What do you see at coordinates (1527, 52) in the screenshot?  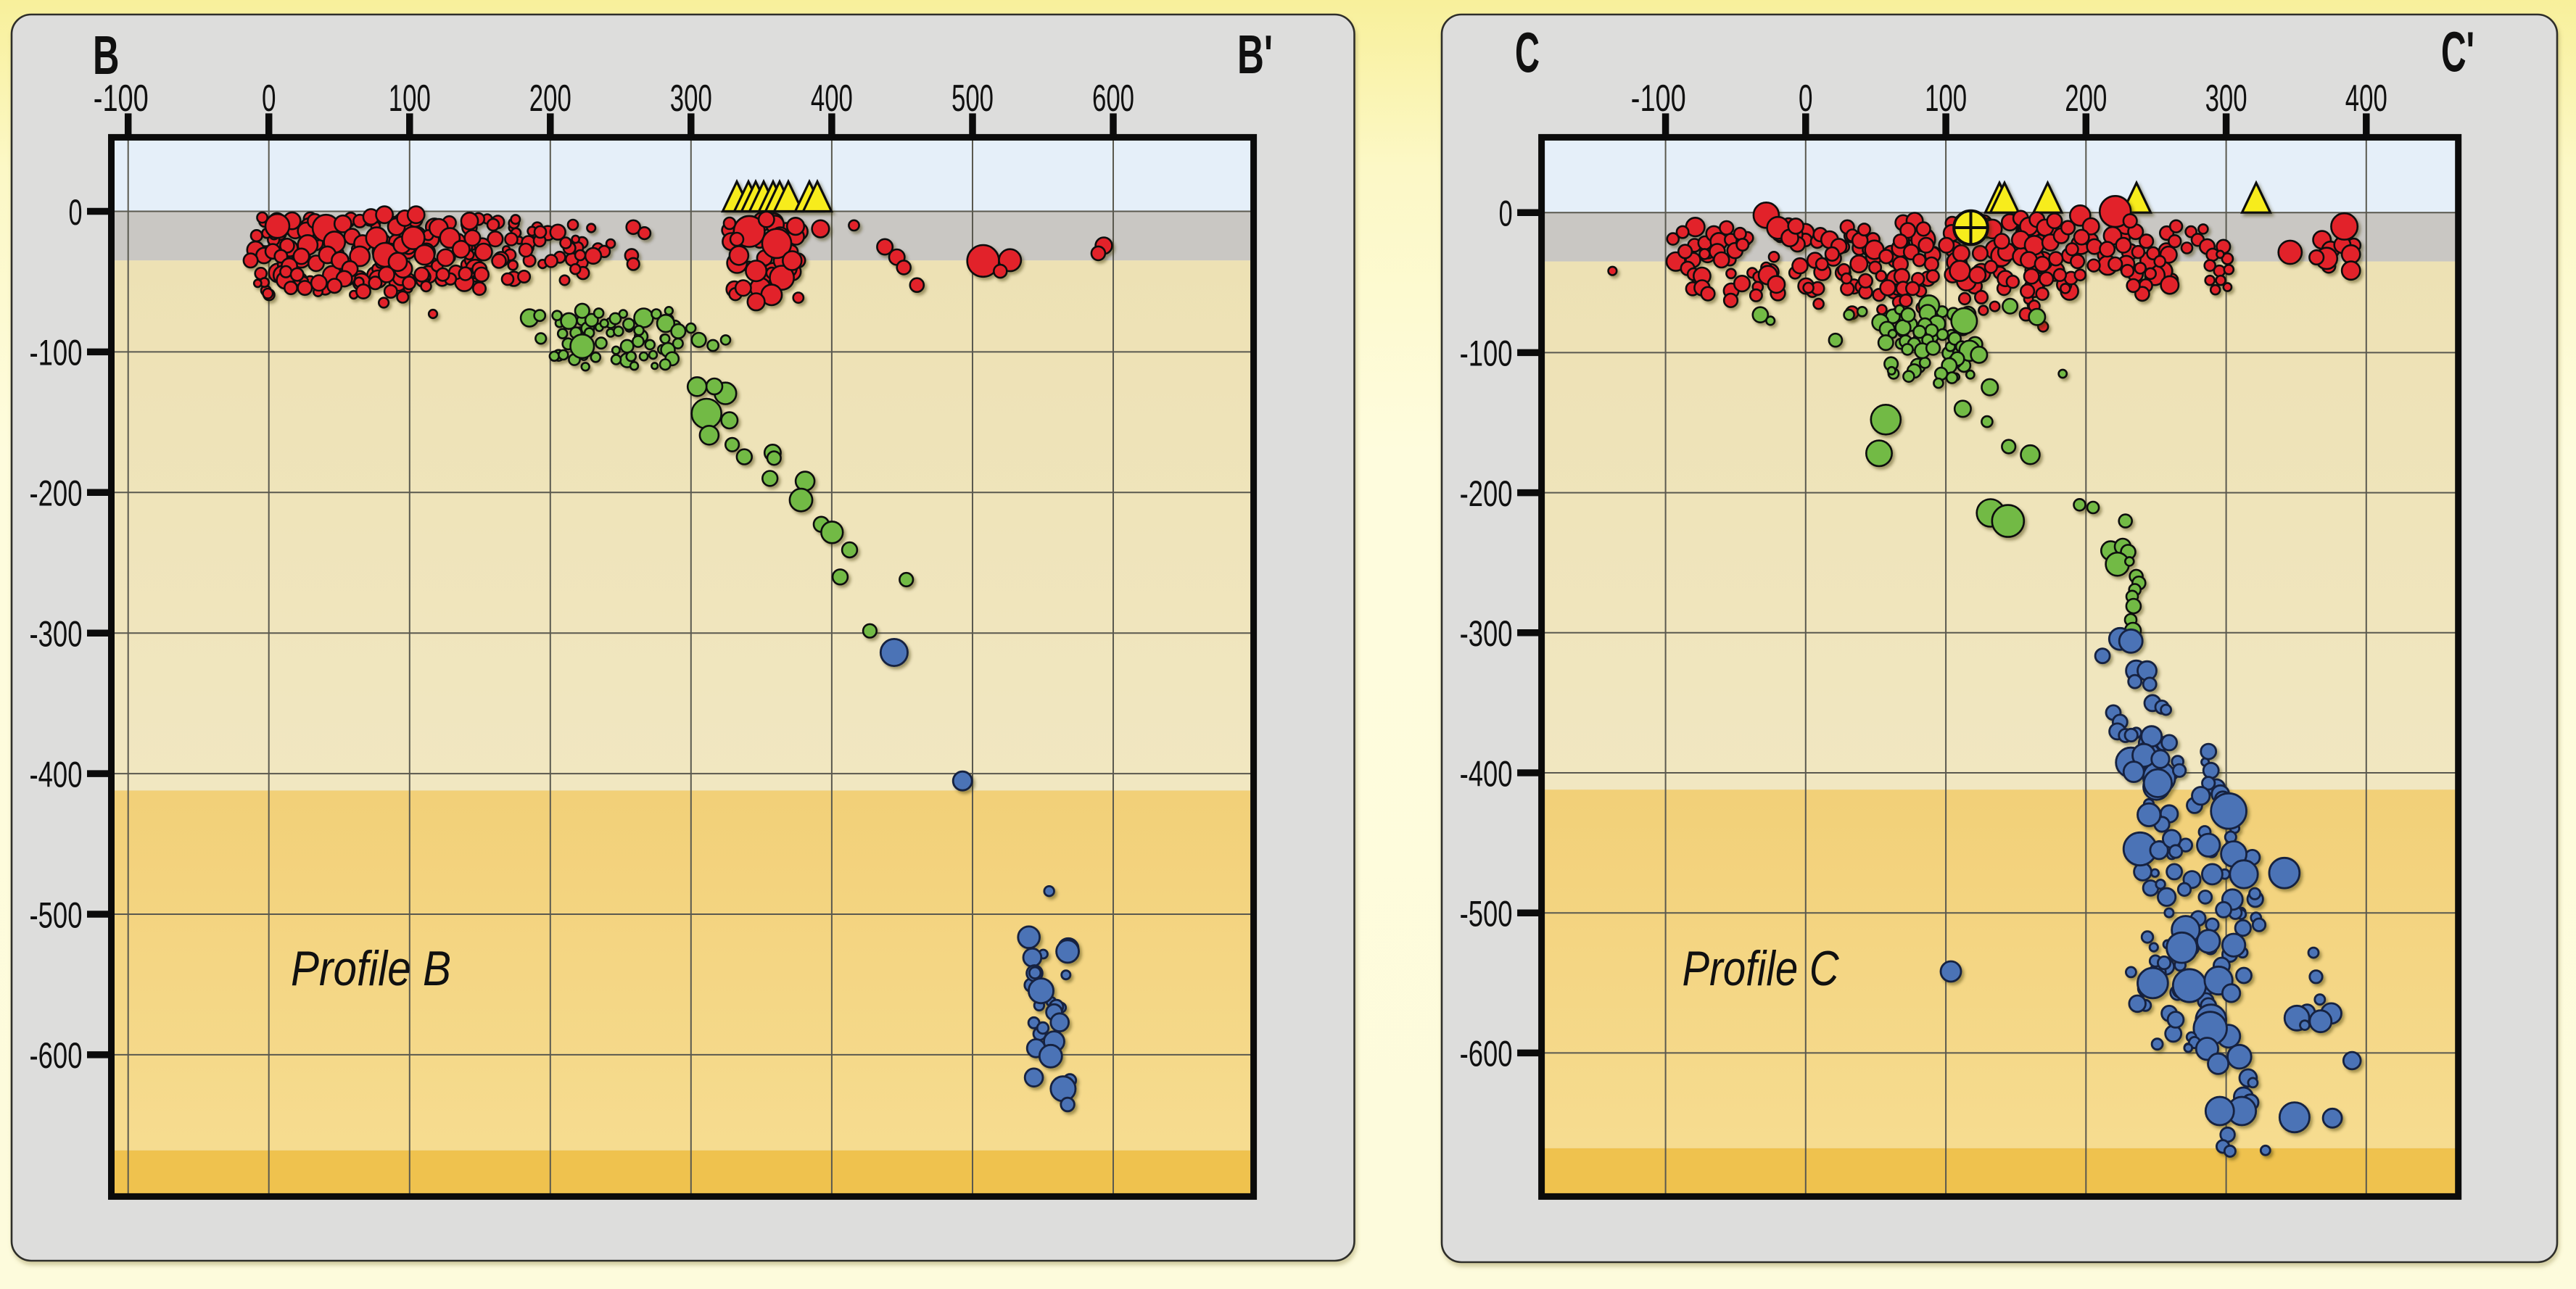 I see `svg-text: C` at bounding box center [1527, 52].